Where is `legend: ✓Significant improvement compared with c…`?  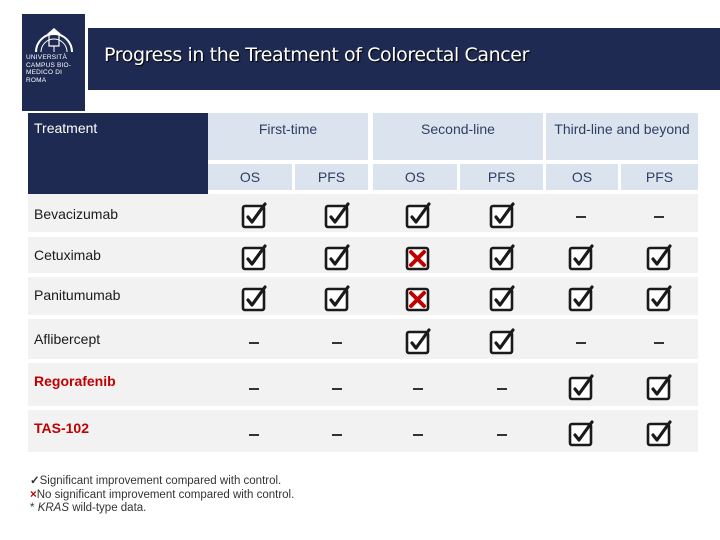 legend: ✓Significant improvement compared with c… is located at coordinates (162, 495).